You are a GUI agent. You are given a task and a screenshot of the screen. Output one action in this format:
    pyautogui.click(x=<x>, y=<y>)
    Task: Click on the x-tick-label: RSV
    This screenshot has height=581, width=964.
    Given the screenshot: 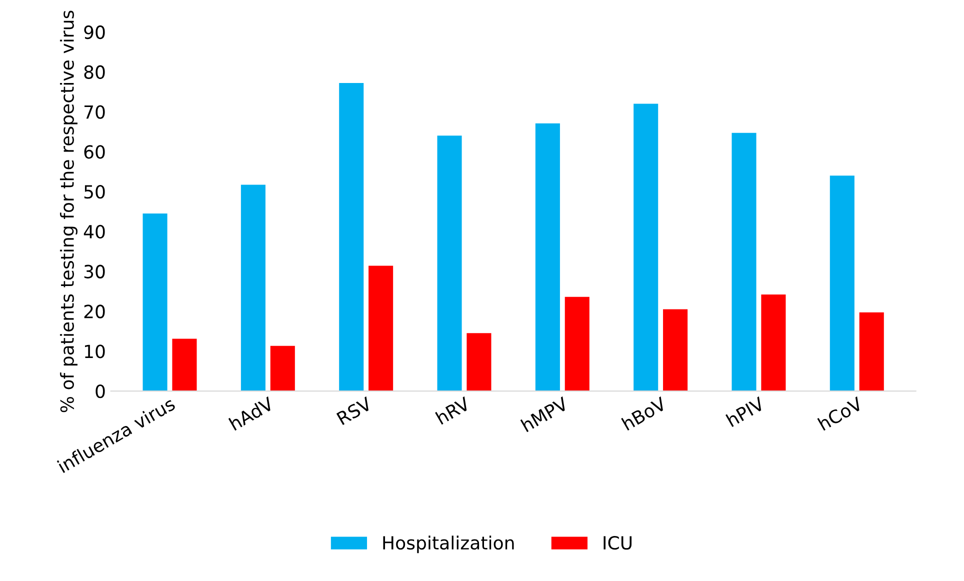 What is the action you would take?
    pyautogui.click(x=354, y=411)
    